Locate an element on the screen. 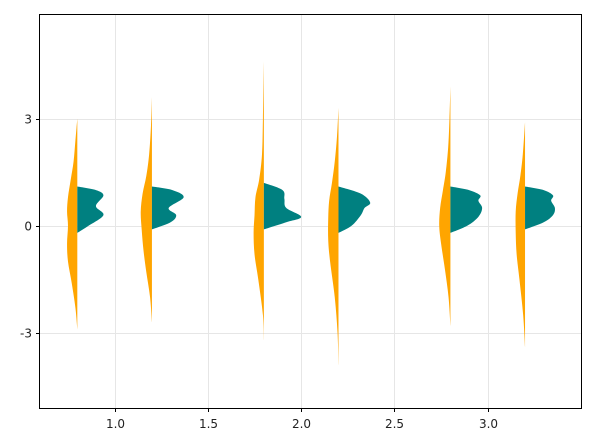 The height and width of the screenshot is (446, 596). y-axis: 3 0 -3 is located at coordinates (30, 227).